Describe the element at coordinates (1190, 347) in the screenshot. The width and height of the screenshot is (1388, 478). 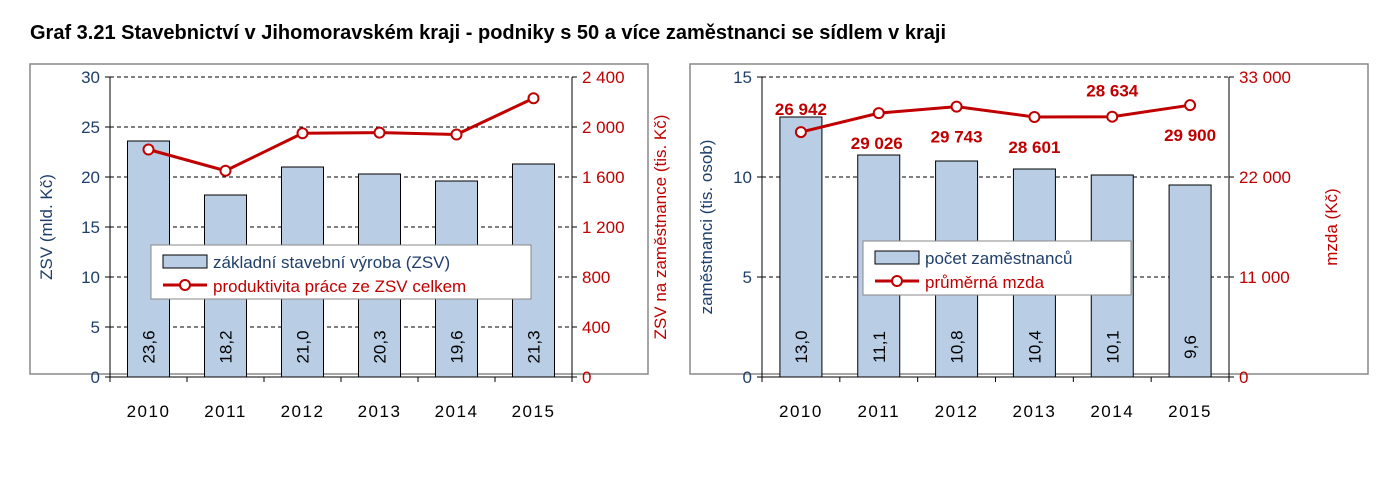
I see `bar-value-label: 9,6` at that location.